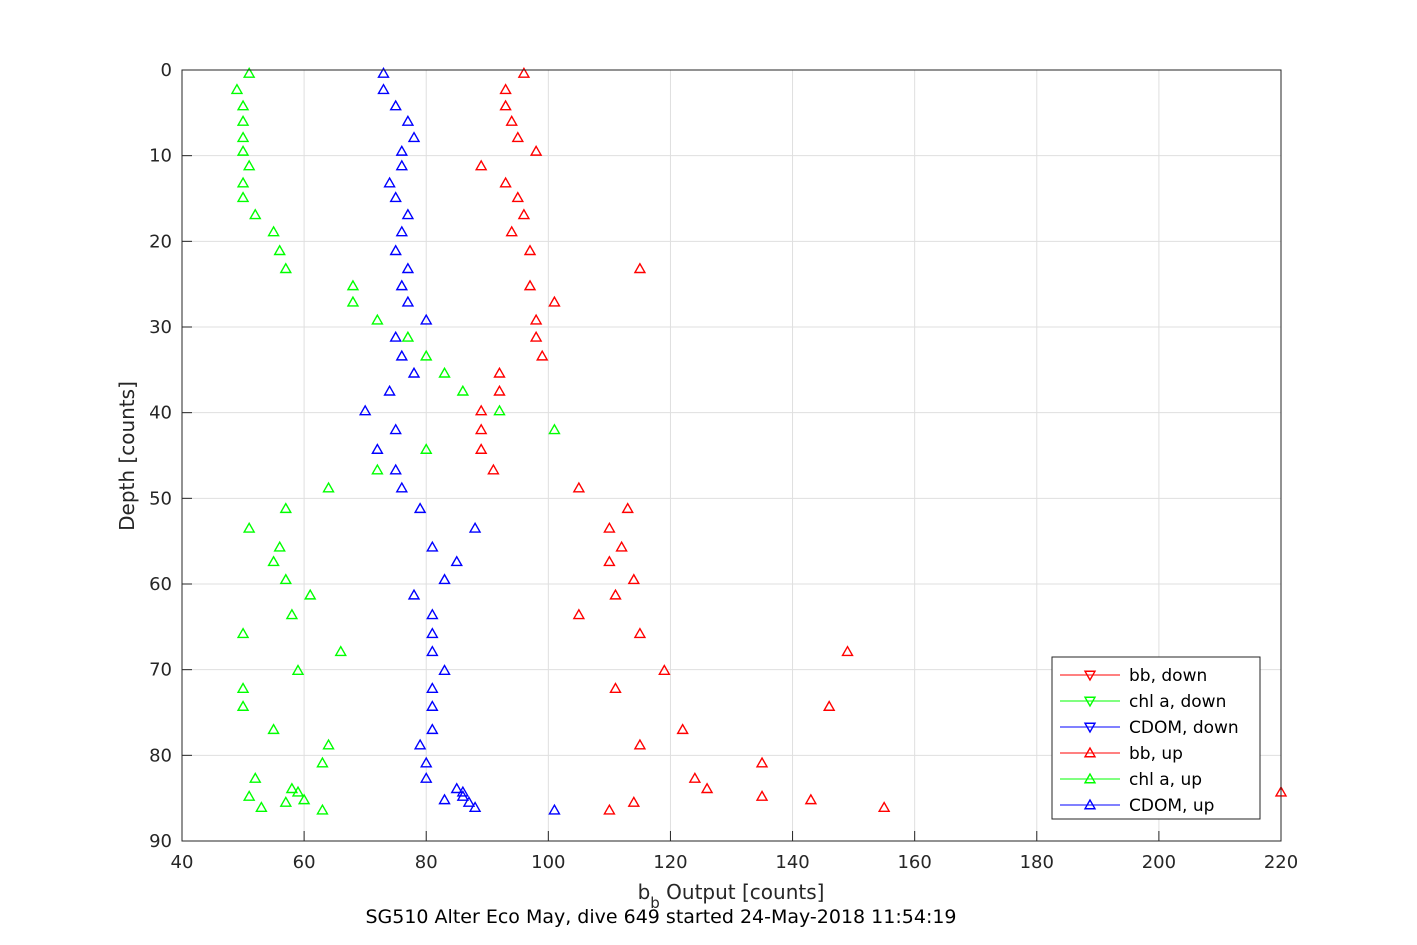 Image resolution: width=1417 pixels, height=945 pixels. Describe the element at coordinates (1184, 728) in the screenshot. I see `legend-label: CDOM, down` at that location.